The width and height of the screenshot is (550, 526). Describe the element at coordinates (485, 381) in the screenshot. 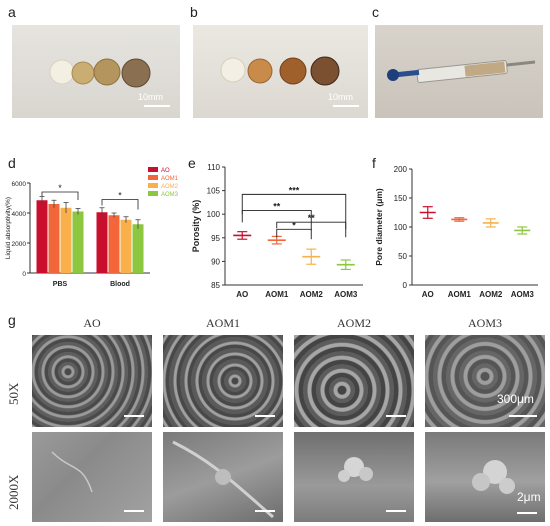

I see `sem-image-aom3-50x: 300μm` at that location.